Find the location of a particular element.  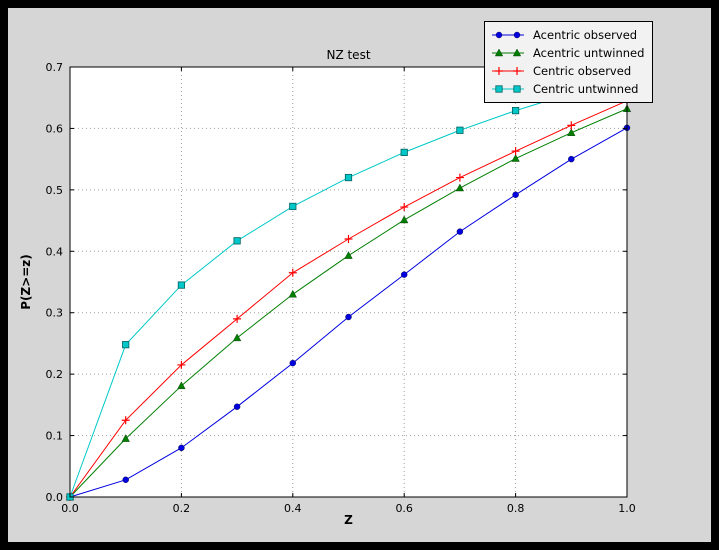

x-tick-label: 0.2 is located at coordinates (182, 508).